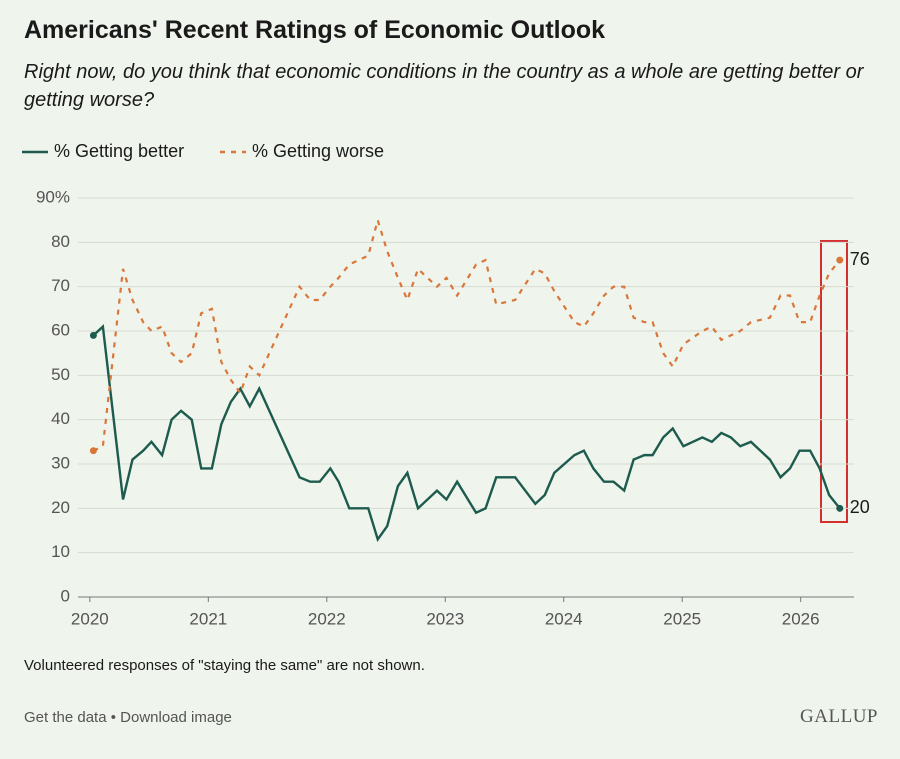 The image size is (900, 759). What do you see at coordinates (176, 717) in the screenshot?
I see `link: Download image` at bounding box center [176, 717].